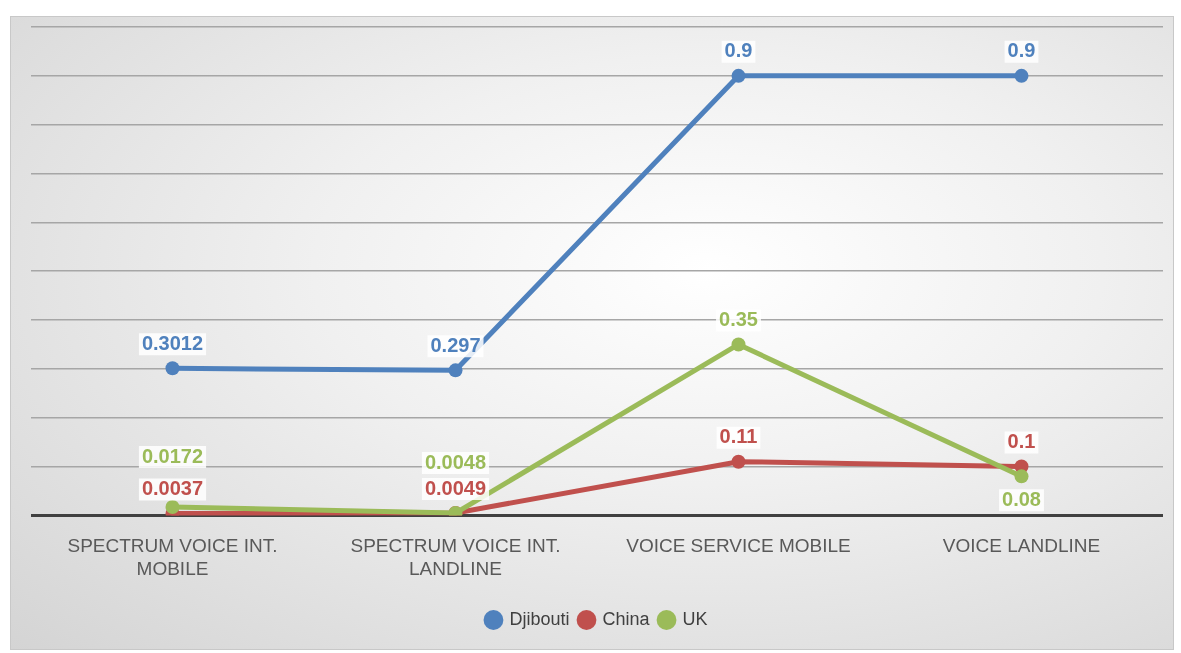  Describe the element at coordinates (1021, 546) in the screenshot. I see `x-tick-label: VOICE LANDLINE` at that location.